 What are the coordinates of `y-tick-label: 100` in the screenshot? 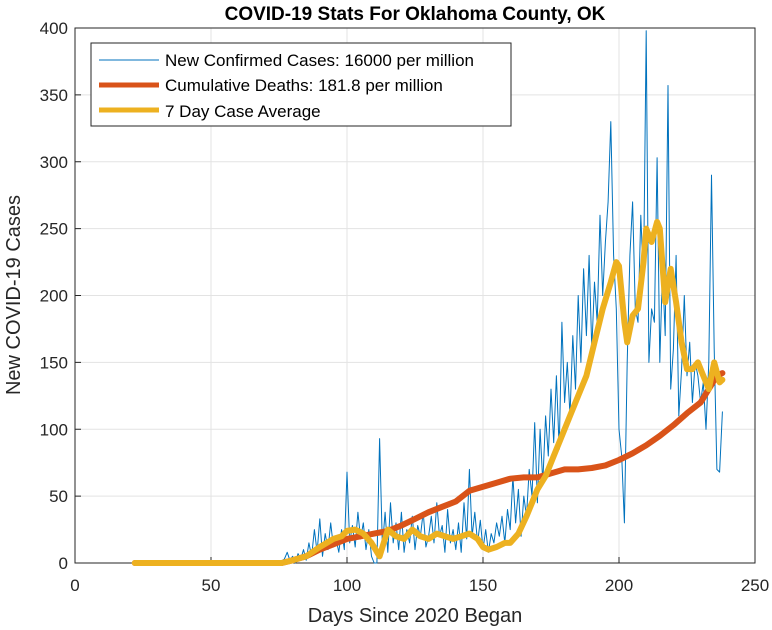 It's located at (54, 429).